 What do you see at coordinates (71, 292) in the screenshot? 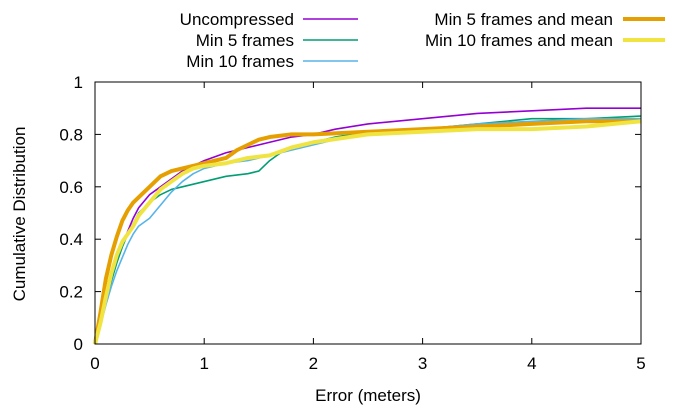
I see `y-tick-label: 0.2` at bounding box center [71, 292].